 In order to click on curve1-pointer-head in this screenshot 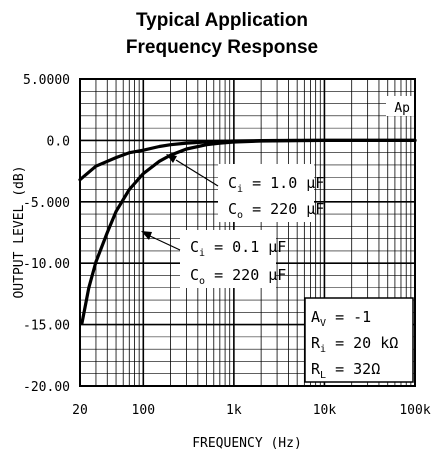, I will do `click(171, 158)`.